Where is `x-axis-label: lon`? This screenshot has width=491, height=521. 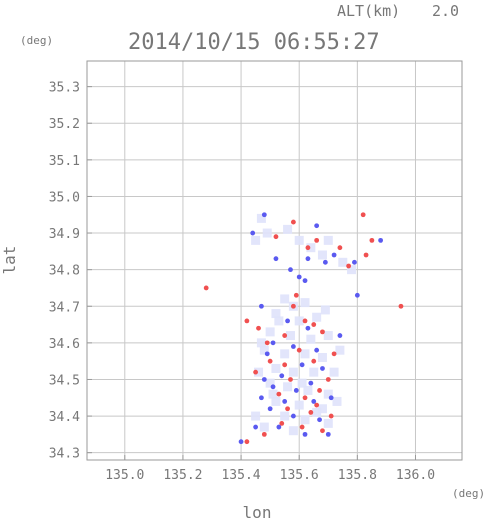 x-axis-label: lon is located at coordinates (257, 512).